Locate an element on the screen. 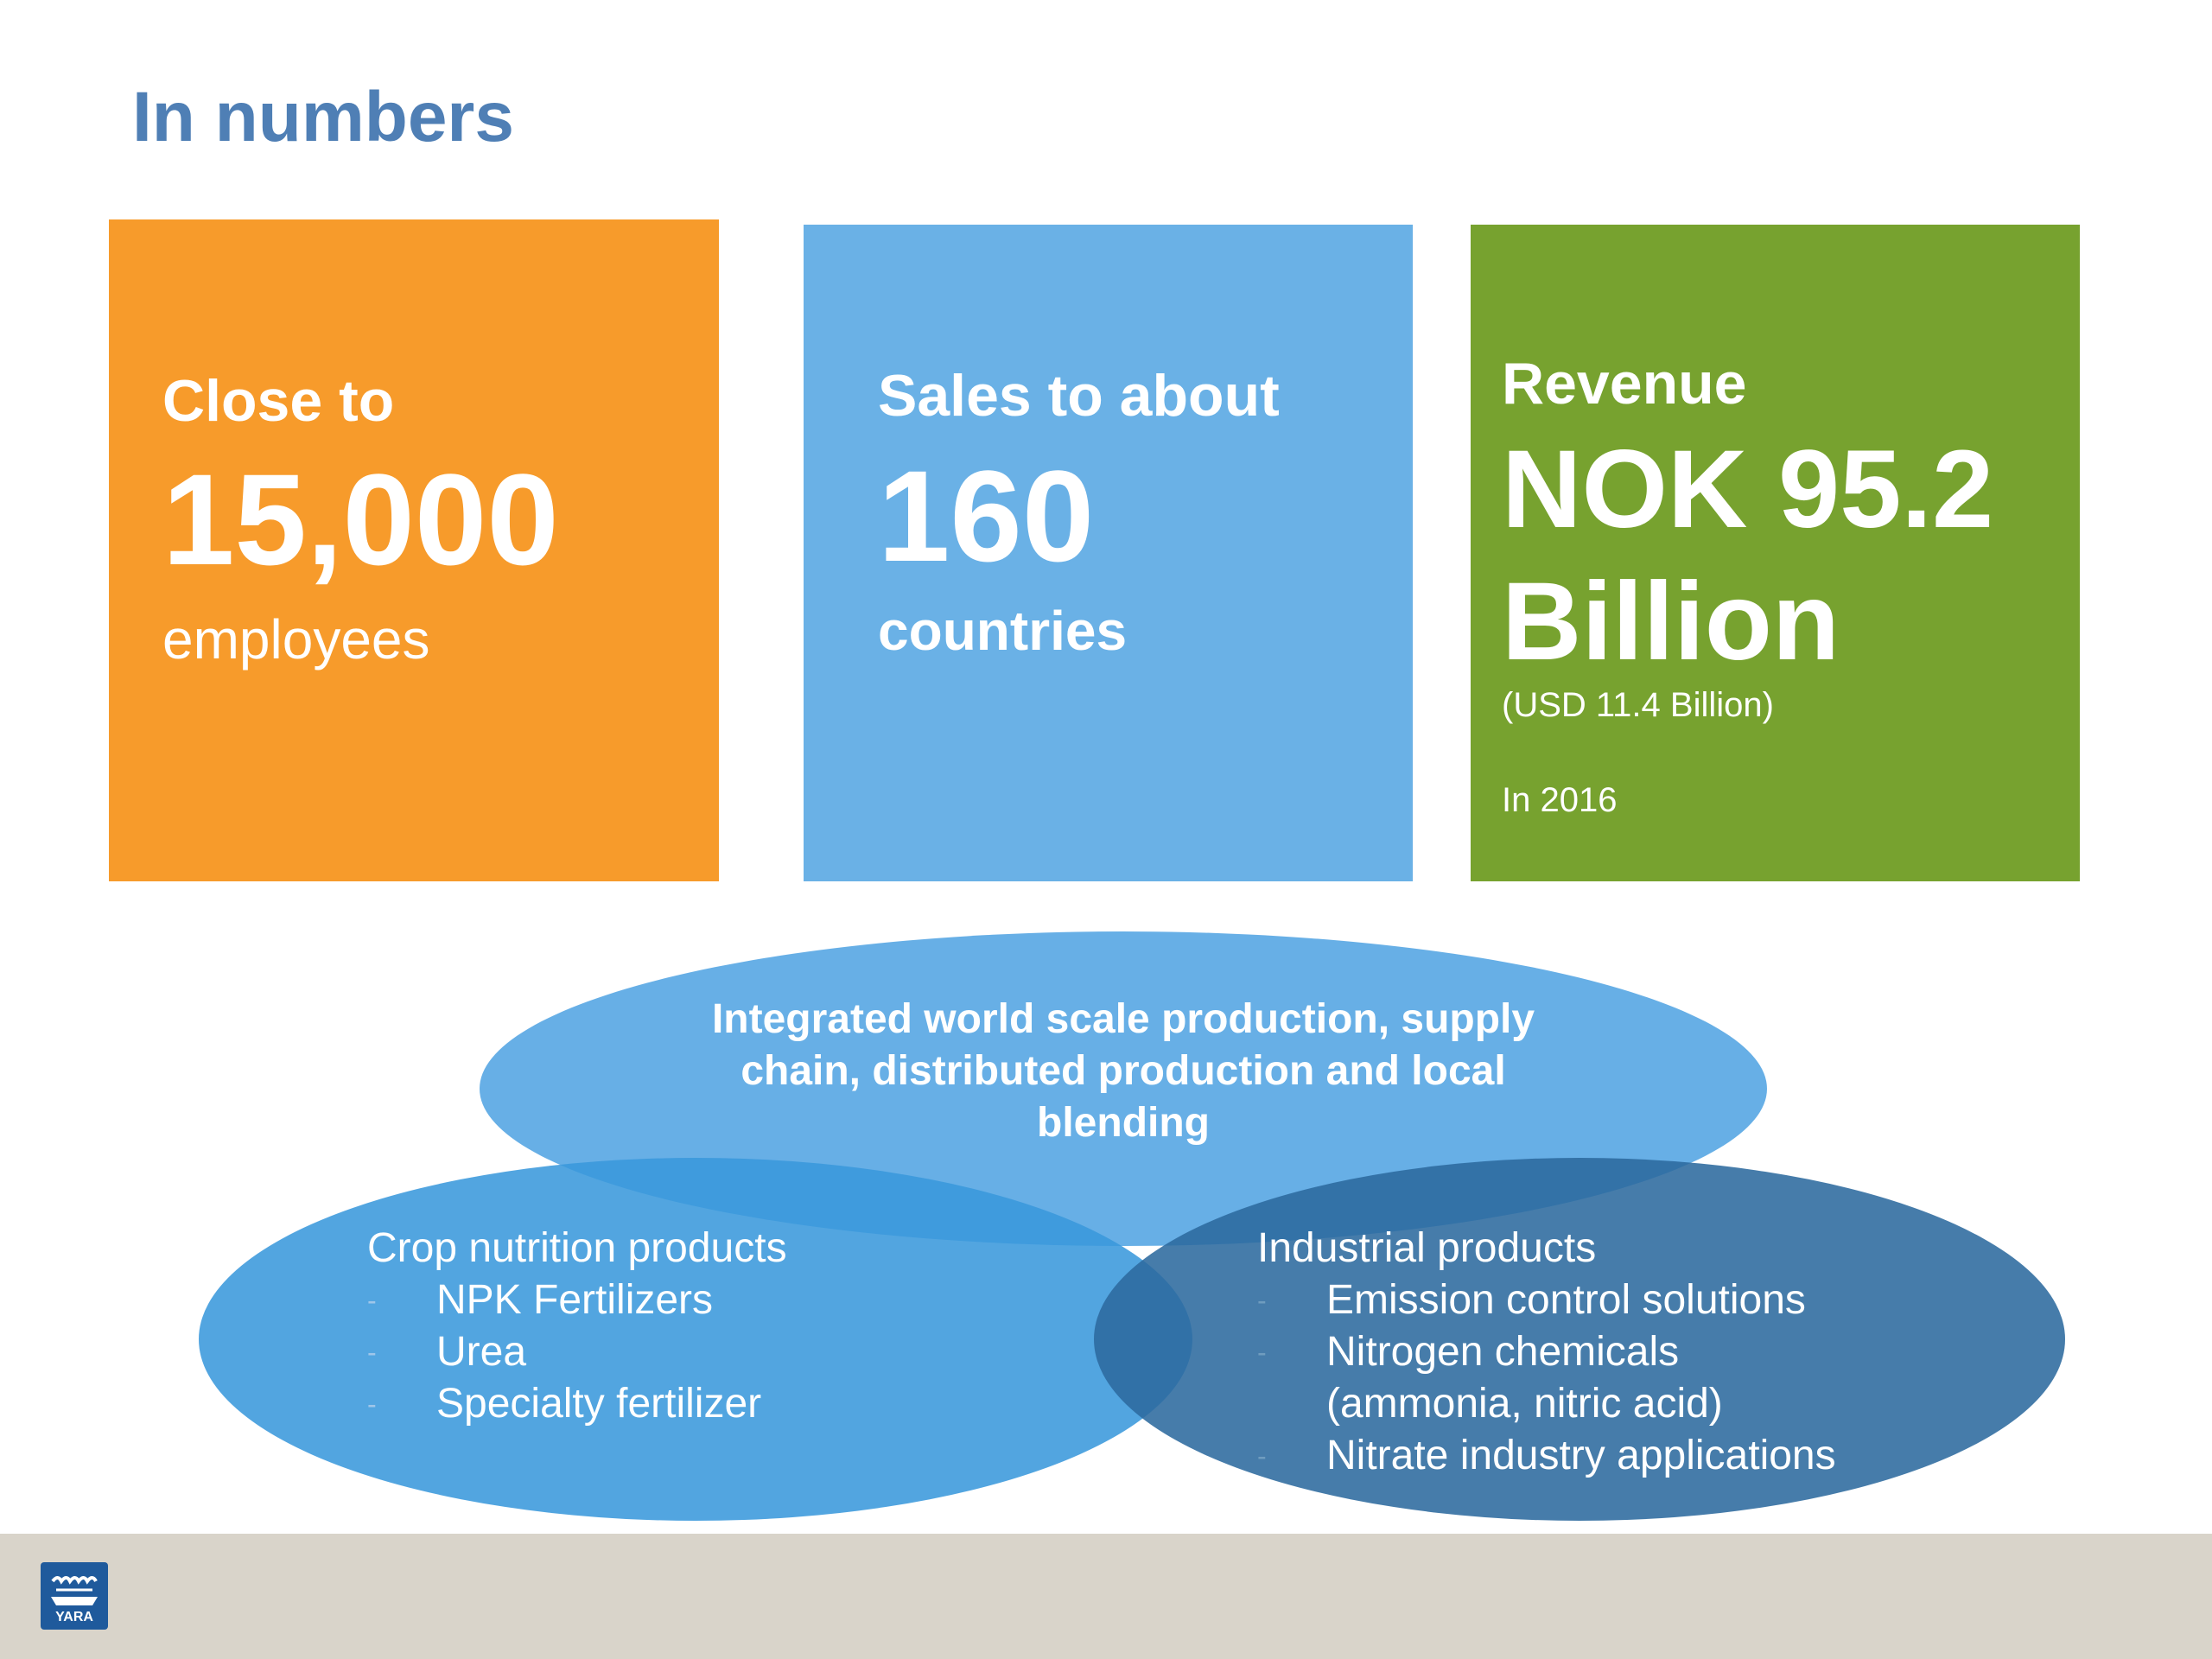 The height and width of the screenshot is (1659, 2212). countries-lead: Sales to about is located at coordinates (1079, 396).